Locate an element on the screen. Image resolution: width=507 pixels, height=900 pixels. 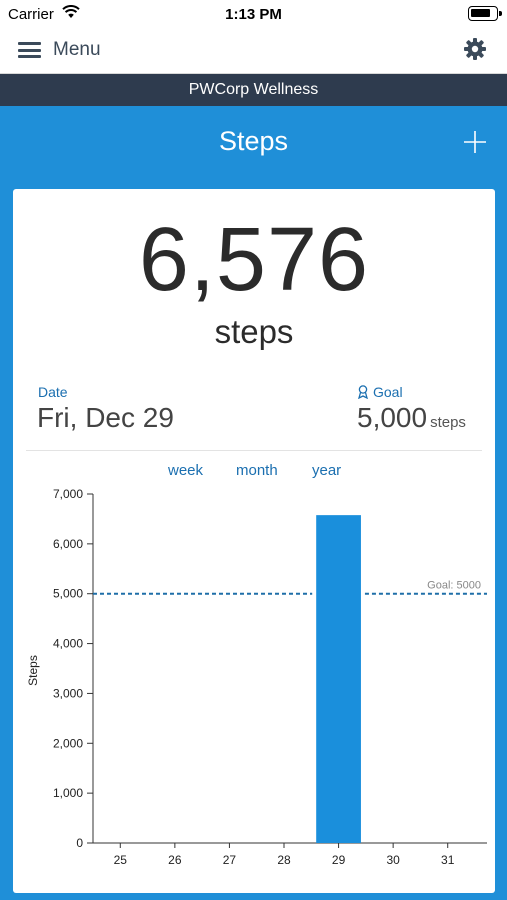
nav-bar: Menu is located at coordinates (253, 51).